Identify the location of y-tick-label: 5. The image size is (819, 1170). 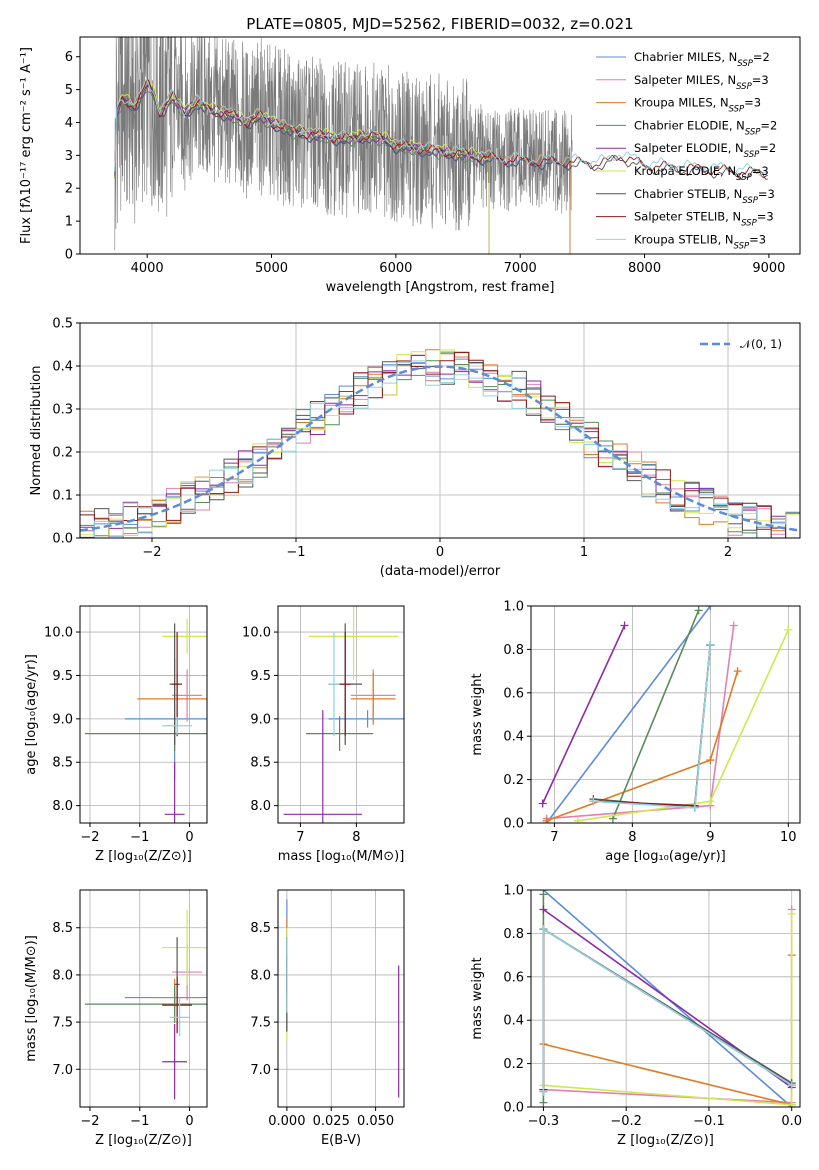
(69, 90).